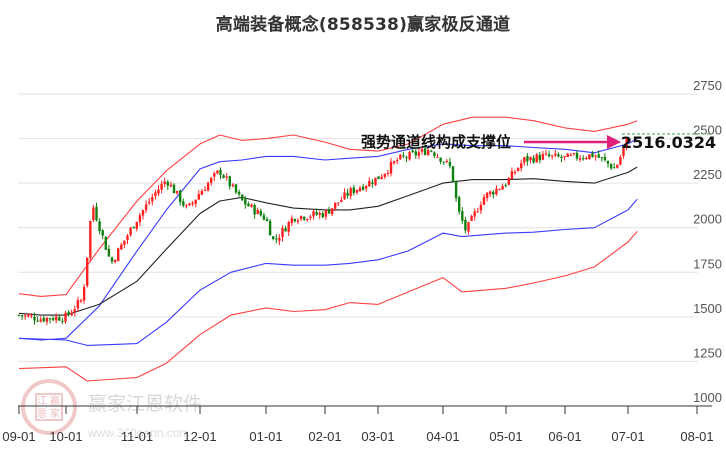 This screenshot has height=450, width=726. Describe the element at coordinates (111, 409) in the screenshot. I see `watermark: 江赢恩家 赢家江恩软件 www.360gann.com` at that location.